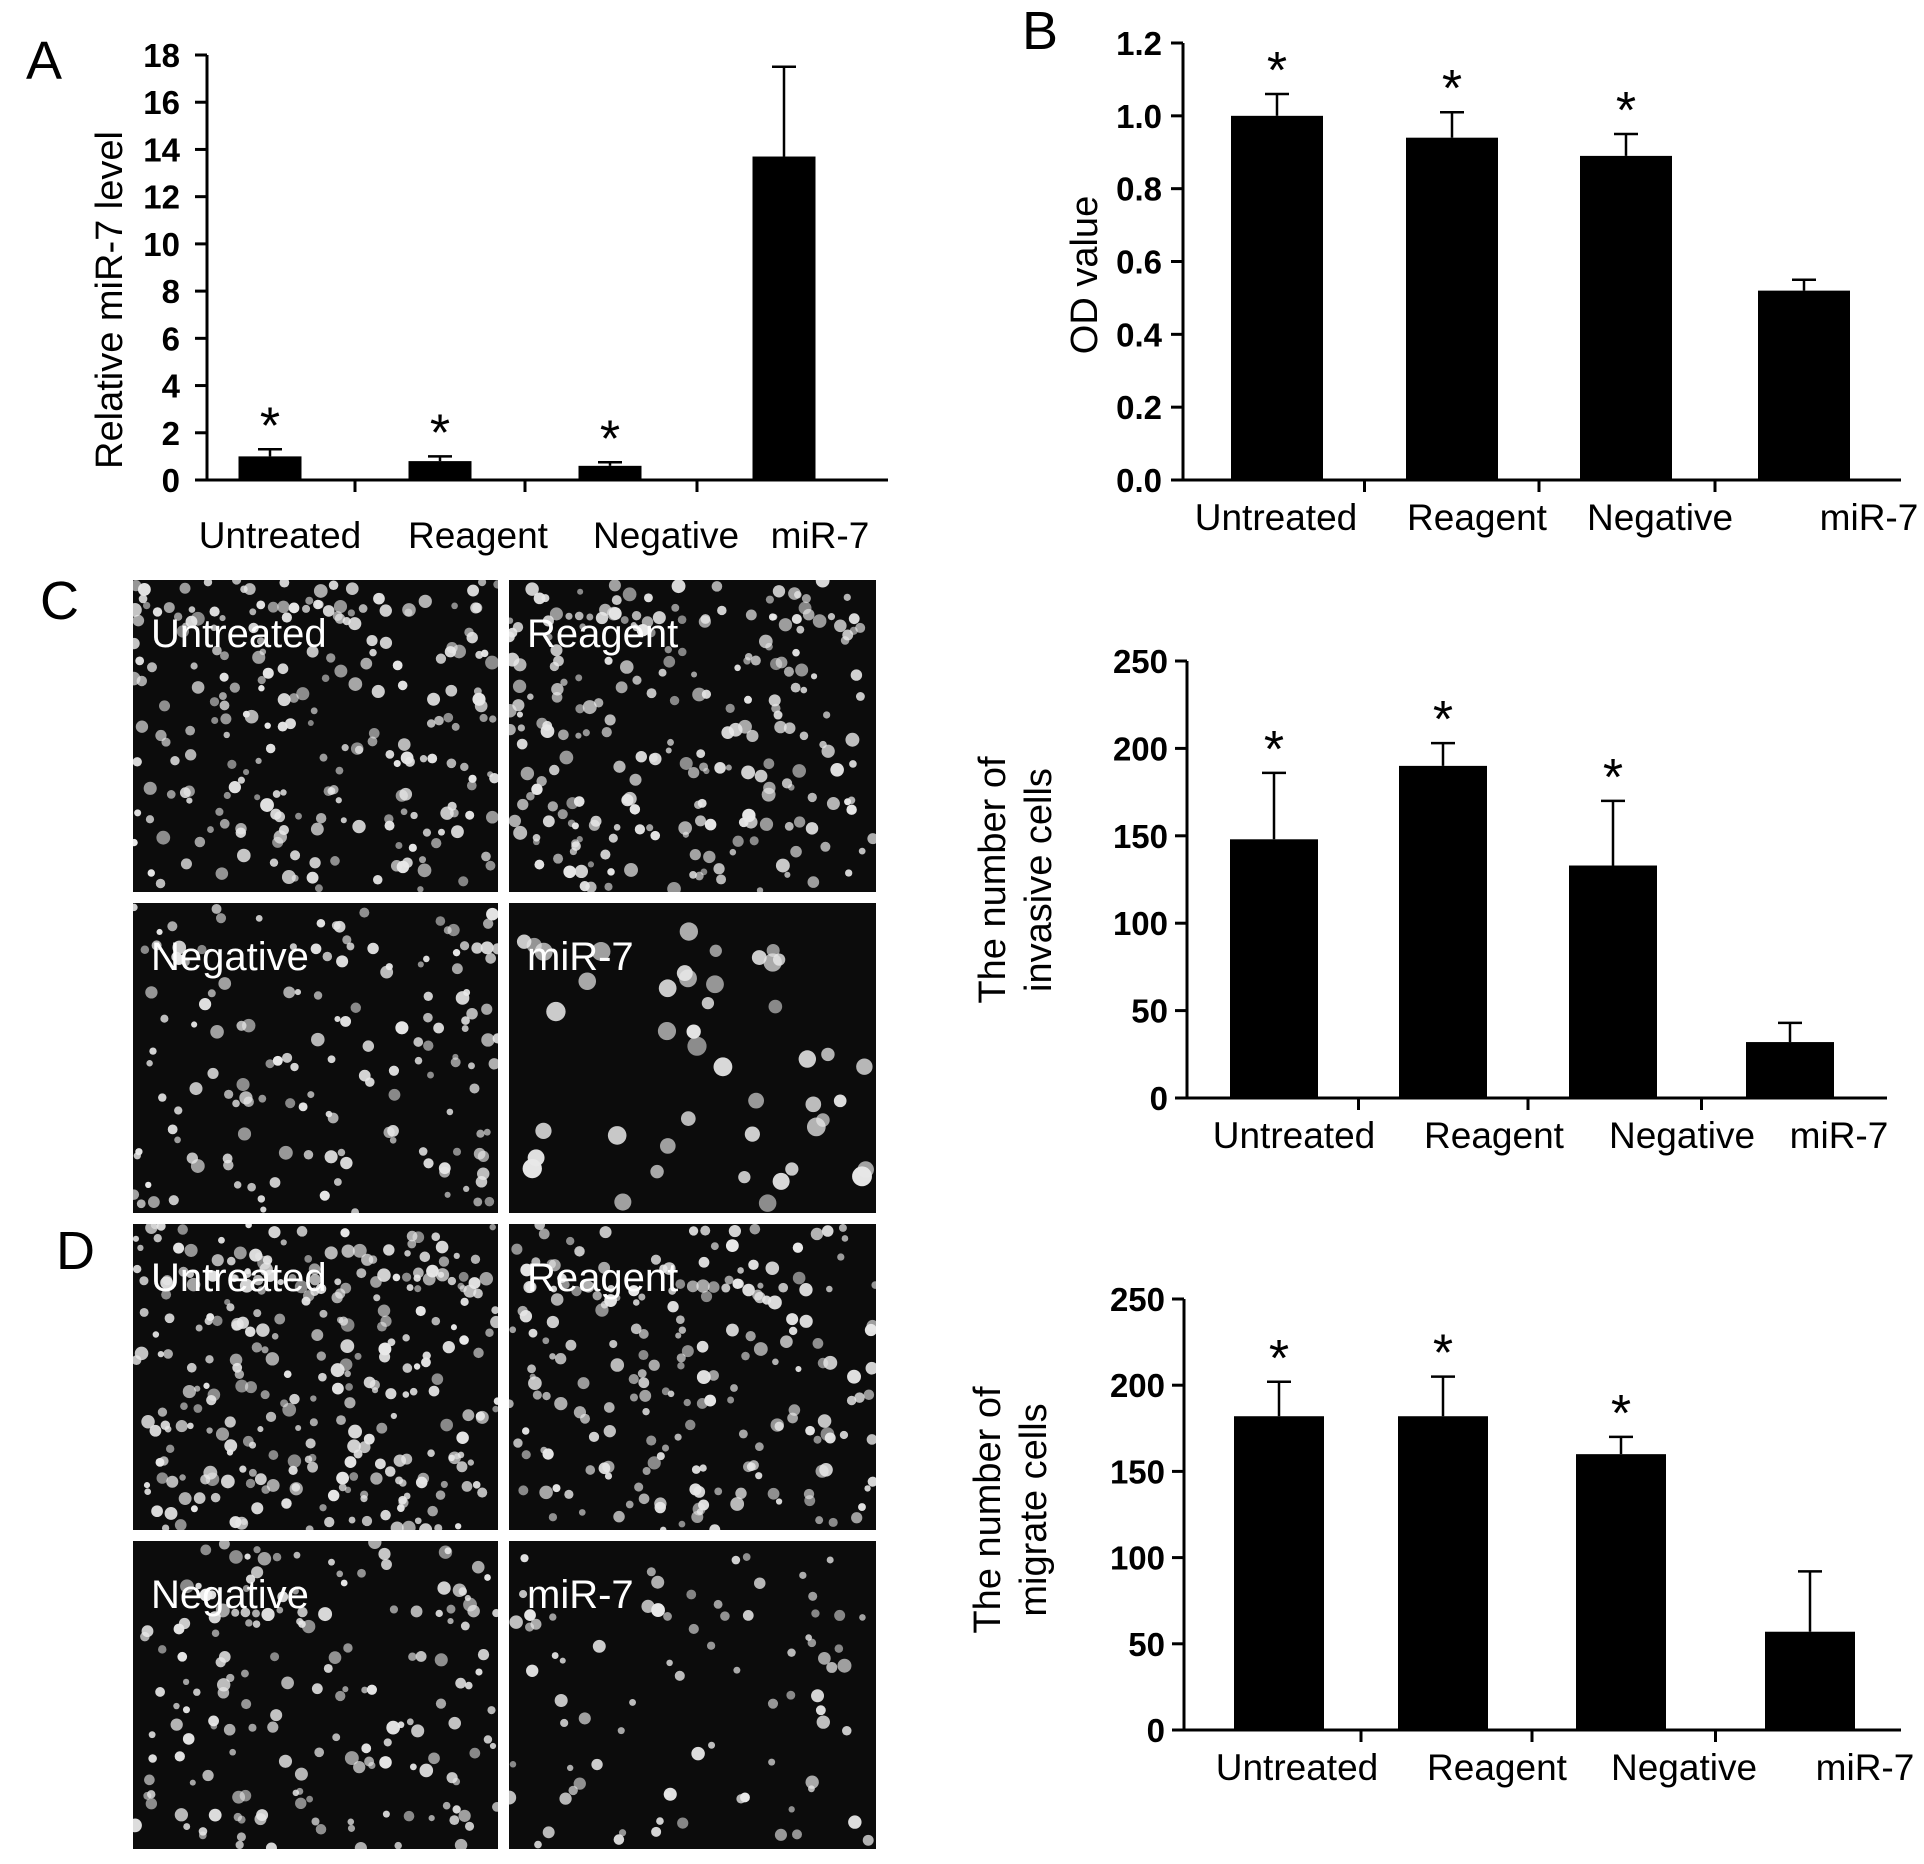 The width and height of the screenshot is (1924, 1864). What do you see at coordinates (44, 61) in the screenshot?
I see `panel-label-a: A` at bounding box center [44, 61].